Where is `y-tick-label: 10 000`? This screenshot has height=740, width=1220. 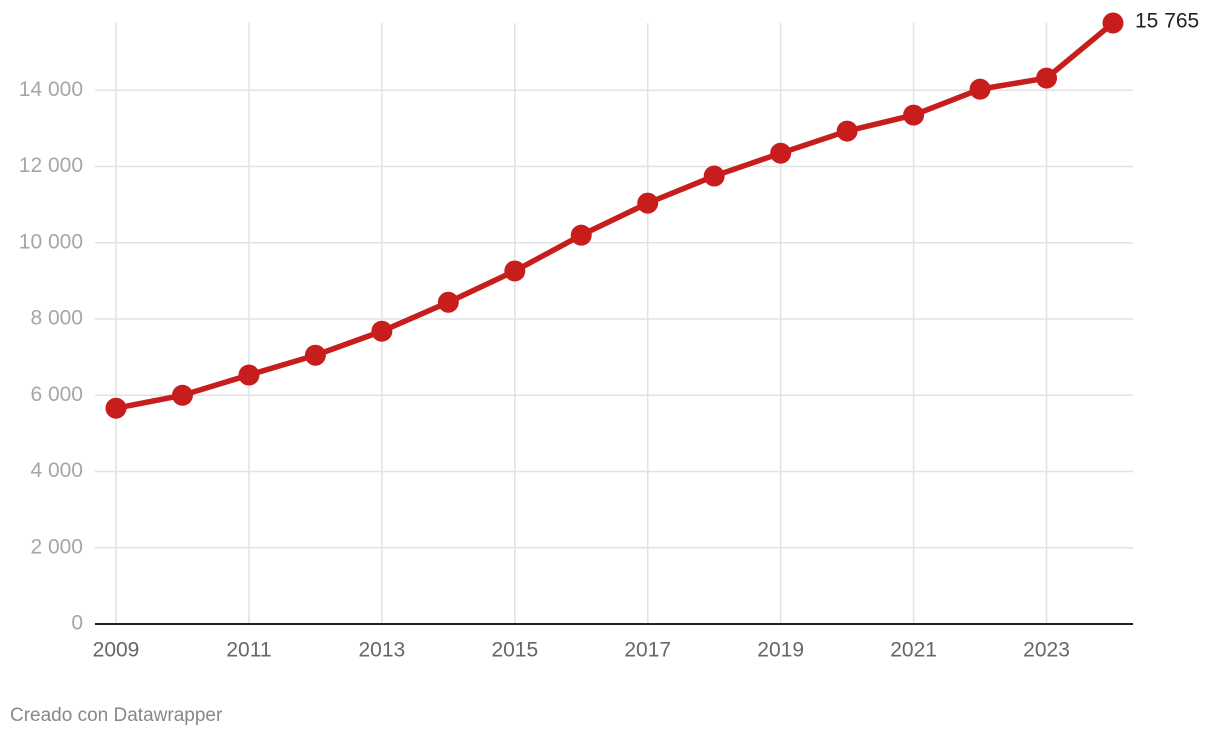
y-tick-label: 10 000 is located at coordinates (51, 241).